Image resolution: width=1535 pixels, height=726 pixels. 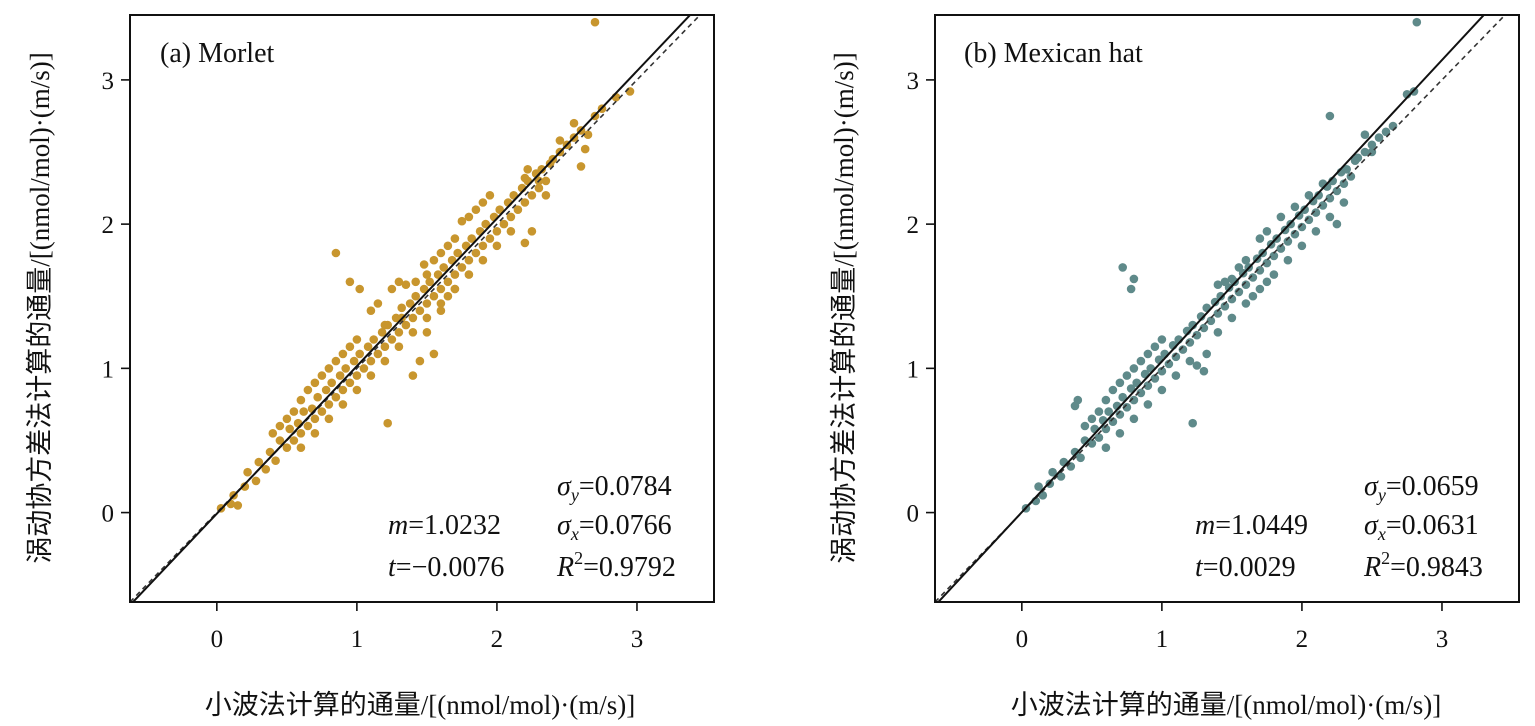 I want to click on panel-b-r2-value: R2=0.9843, so click(x=1423, y=565).